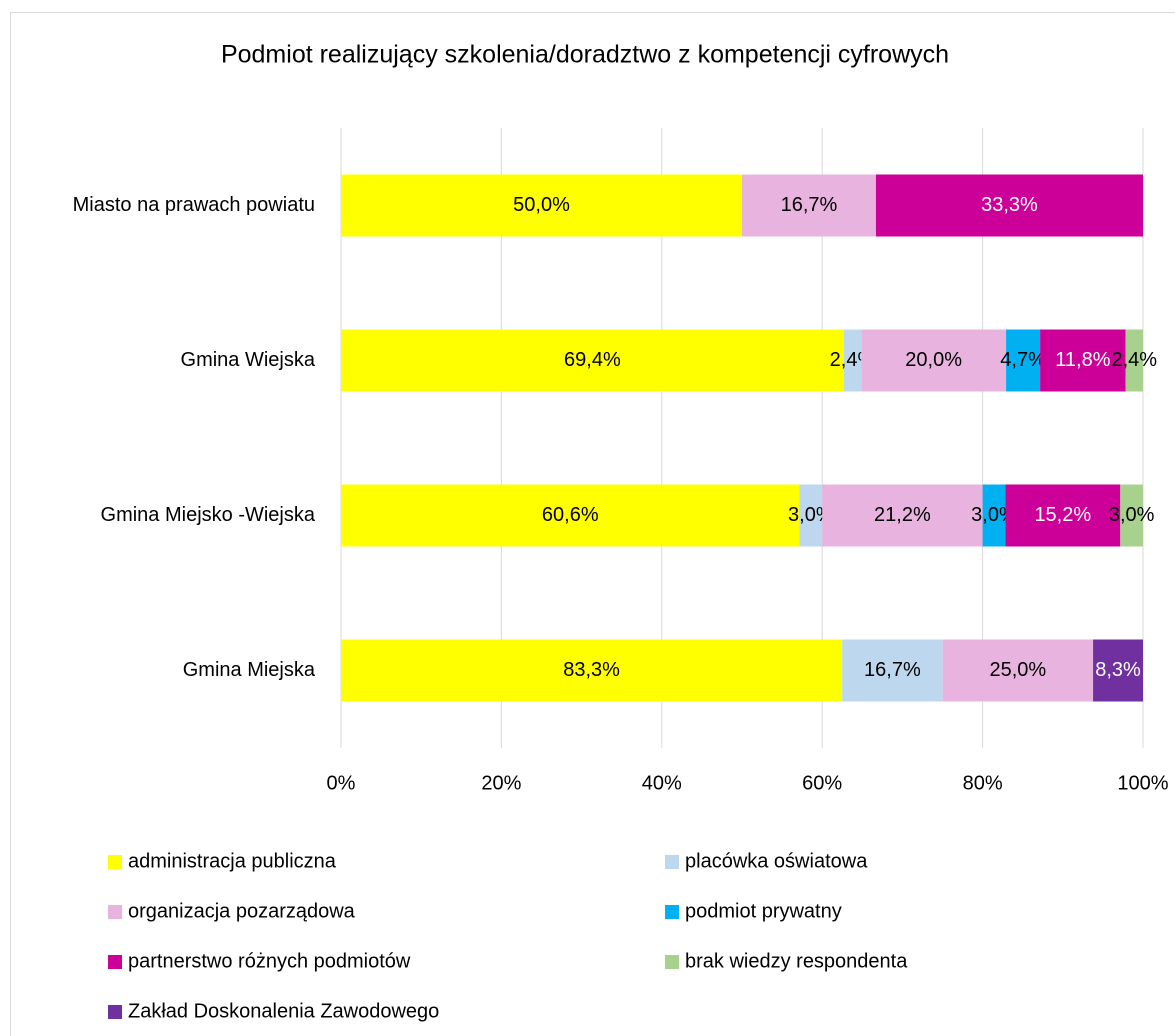 Image resolution: width=1175 pixels, height=1036 pixels. What do you see at coordinates (983, 783) in the screenshot?
I see `x-tick-label: 80%` at bounding box center [983, 783].